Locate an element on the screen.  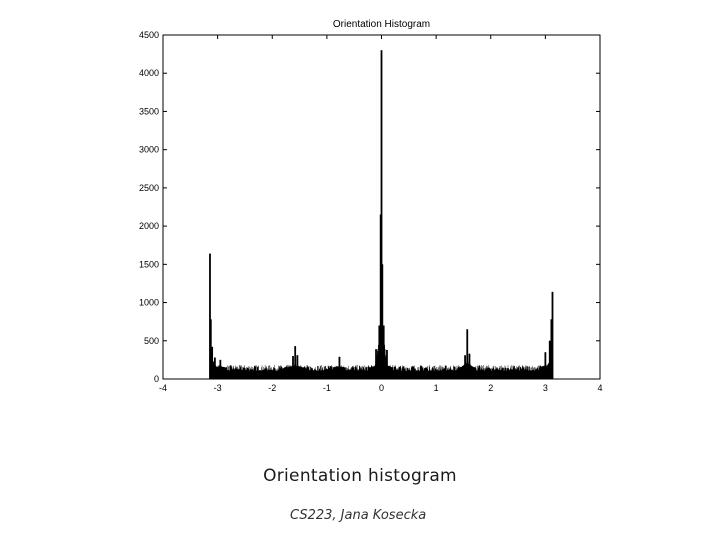
slide-credit: CS223, Jana Kosecka is located at coordinates (358, 515).